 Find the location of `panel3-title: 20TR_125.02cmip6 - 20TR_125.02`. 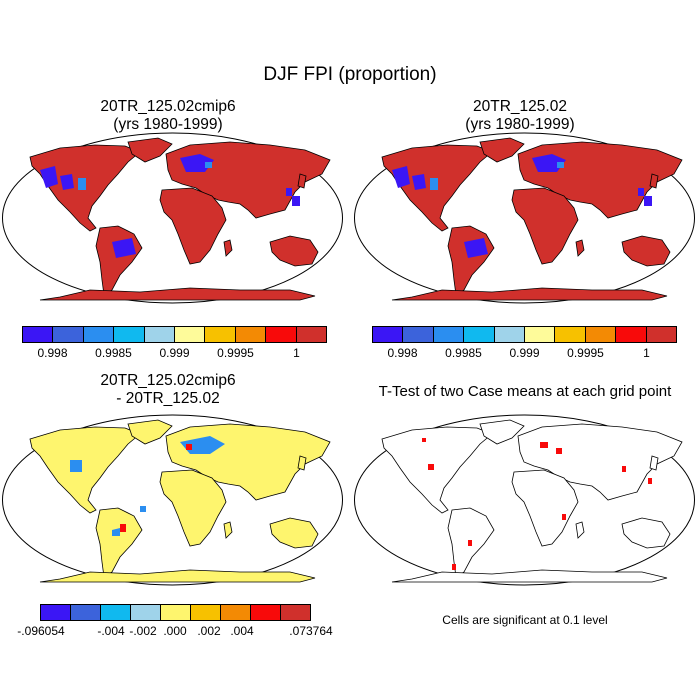

panel3-title: 20TR_125.02cmip6 - 20TR_125.02 is located at coordinates (168, 390).